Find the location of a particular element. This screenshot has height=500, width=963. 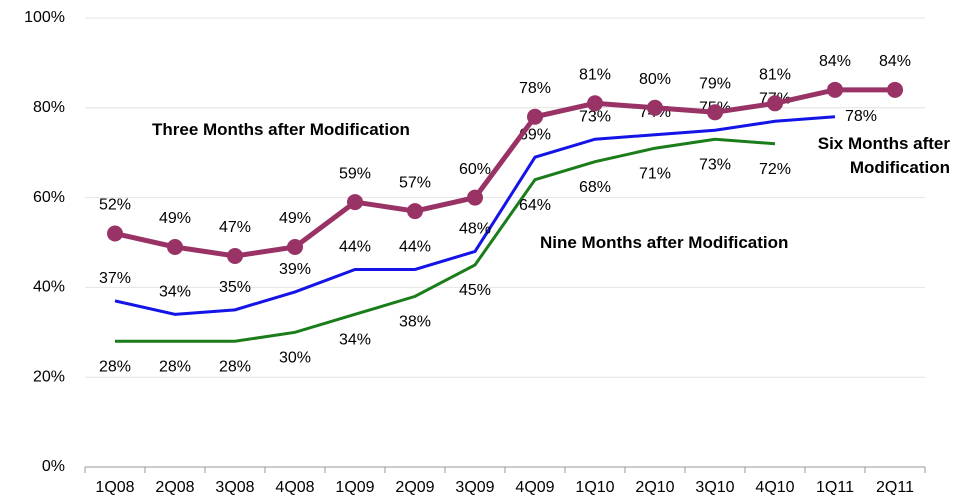

value-label: 79% is located at coordinates (715, 84).